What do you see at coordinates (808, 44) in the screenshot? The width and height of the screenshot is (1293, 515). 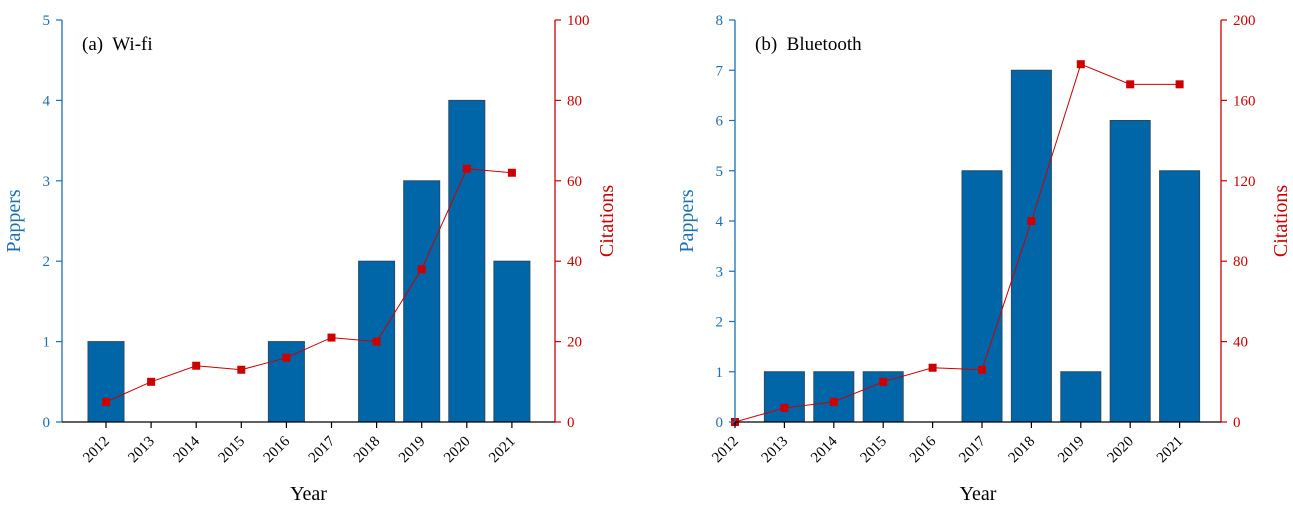 I see `panel-label: (b) Bluetooth` at bounding box center [808, 44].